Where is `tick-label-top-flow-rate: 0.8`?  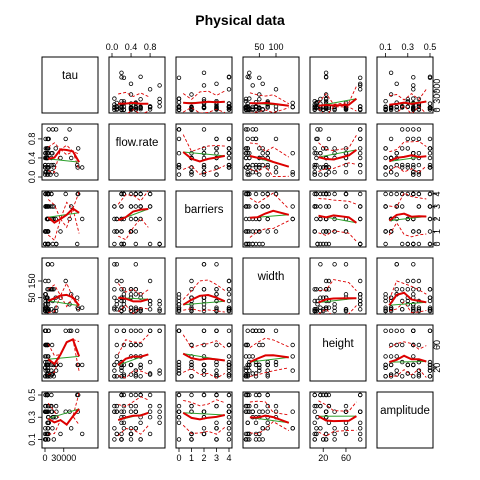 tick-label-top-flow-rate: 0.8 is located at coordinates (150, 47).